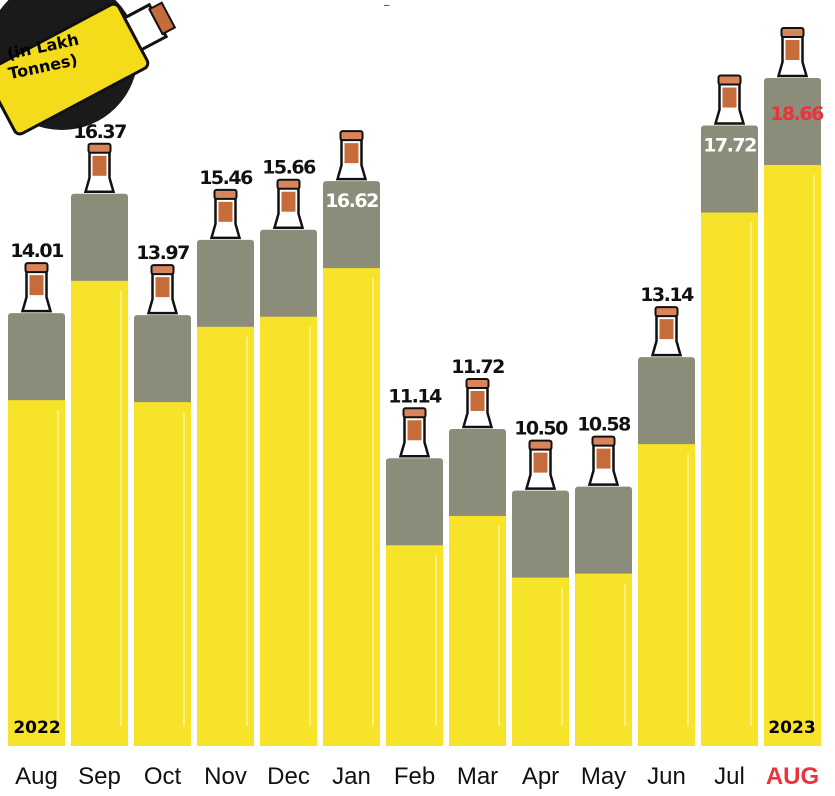  I want to click on bar-dec, so click(288, 462).